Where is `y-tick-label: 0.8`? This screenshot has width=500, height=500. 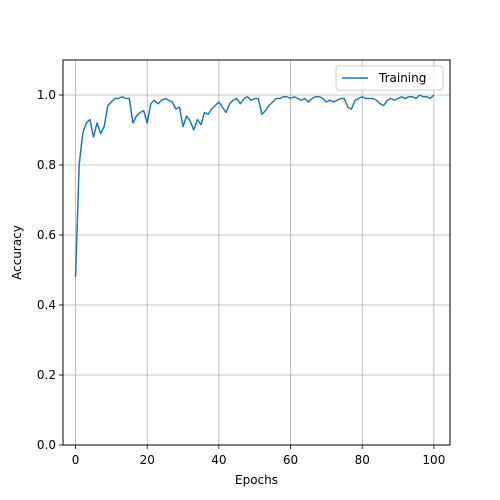 y-tick-label: 0.8 is located at coordinates (46, 165).